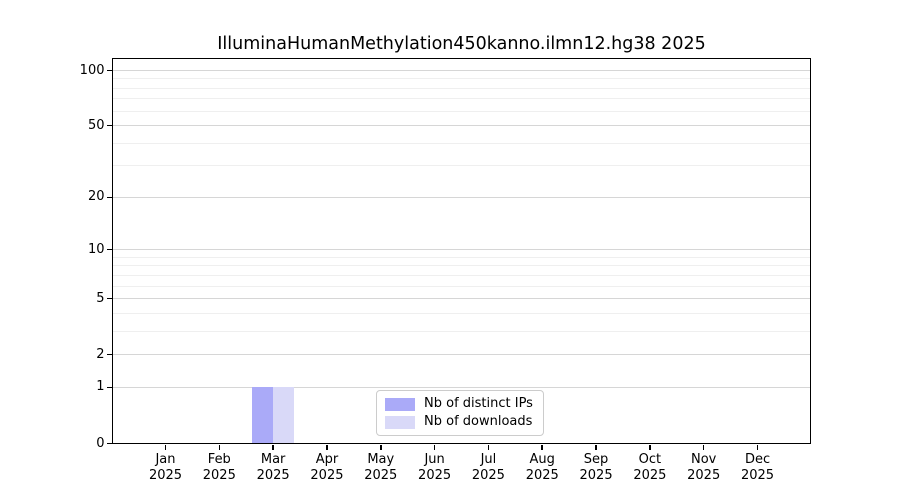  I want to click on legend-label-distinct-ips: Nb of distinct IPs, so click(478, 403).